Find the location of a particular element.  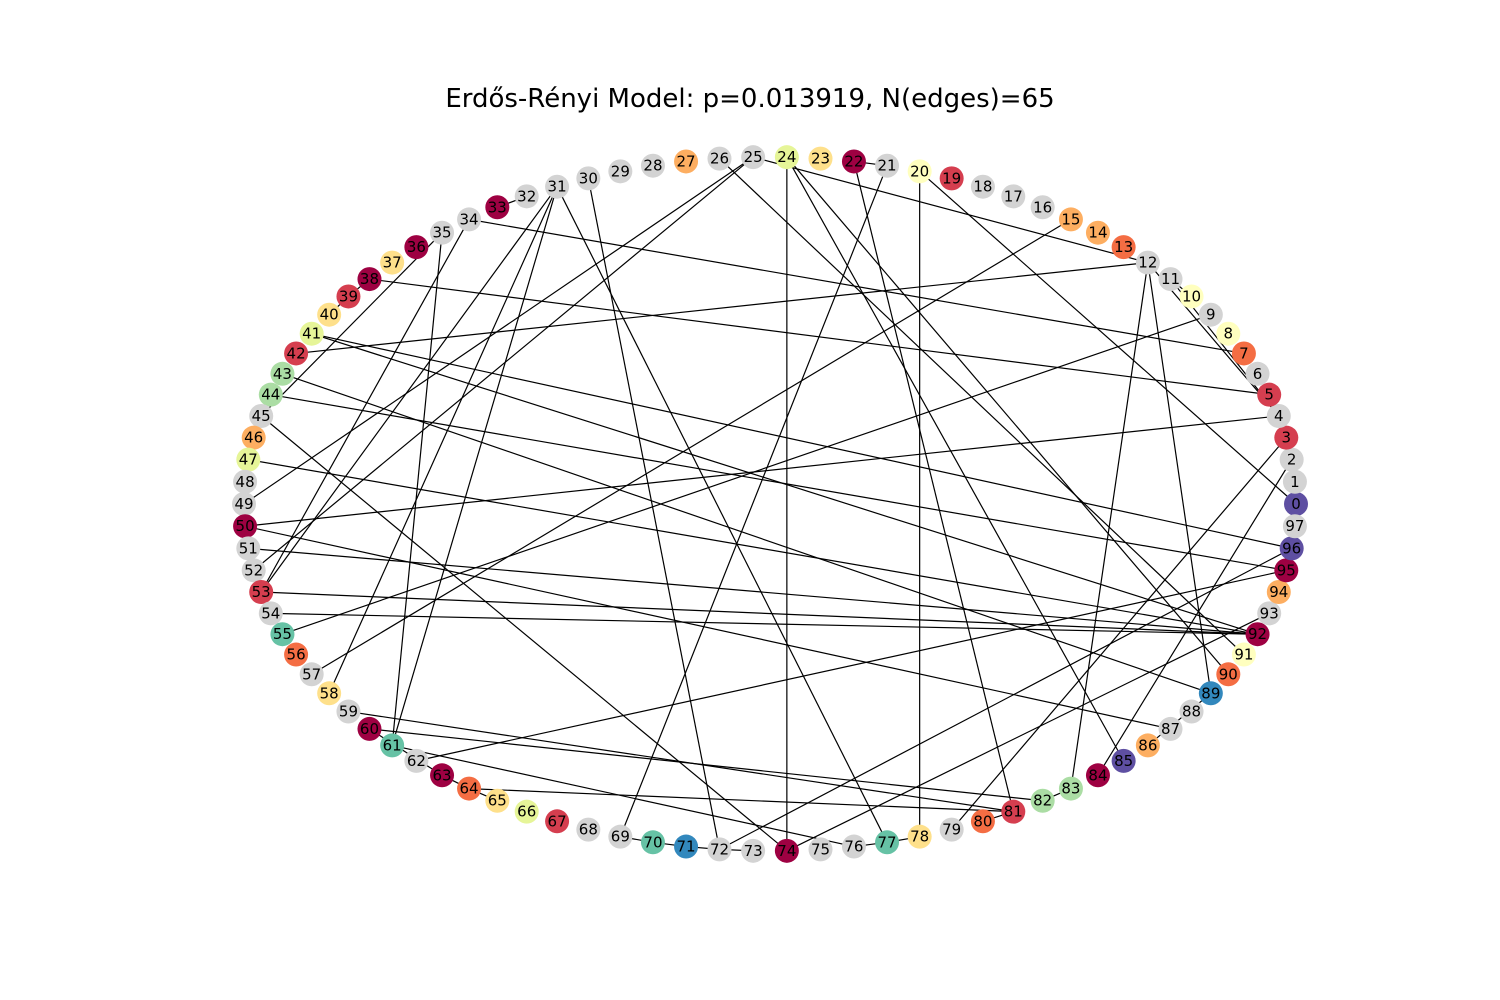

graph-node: 94 is located at coordinates (1278, 592).